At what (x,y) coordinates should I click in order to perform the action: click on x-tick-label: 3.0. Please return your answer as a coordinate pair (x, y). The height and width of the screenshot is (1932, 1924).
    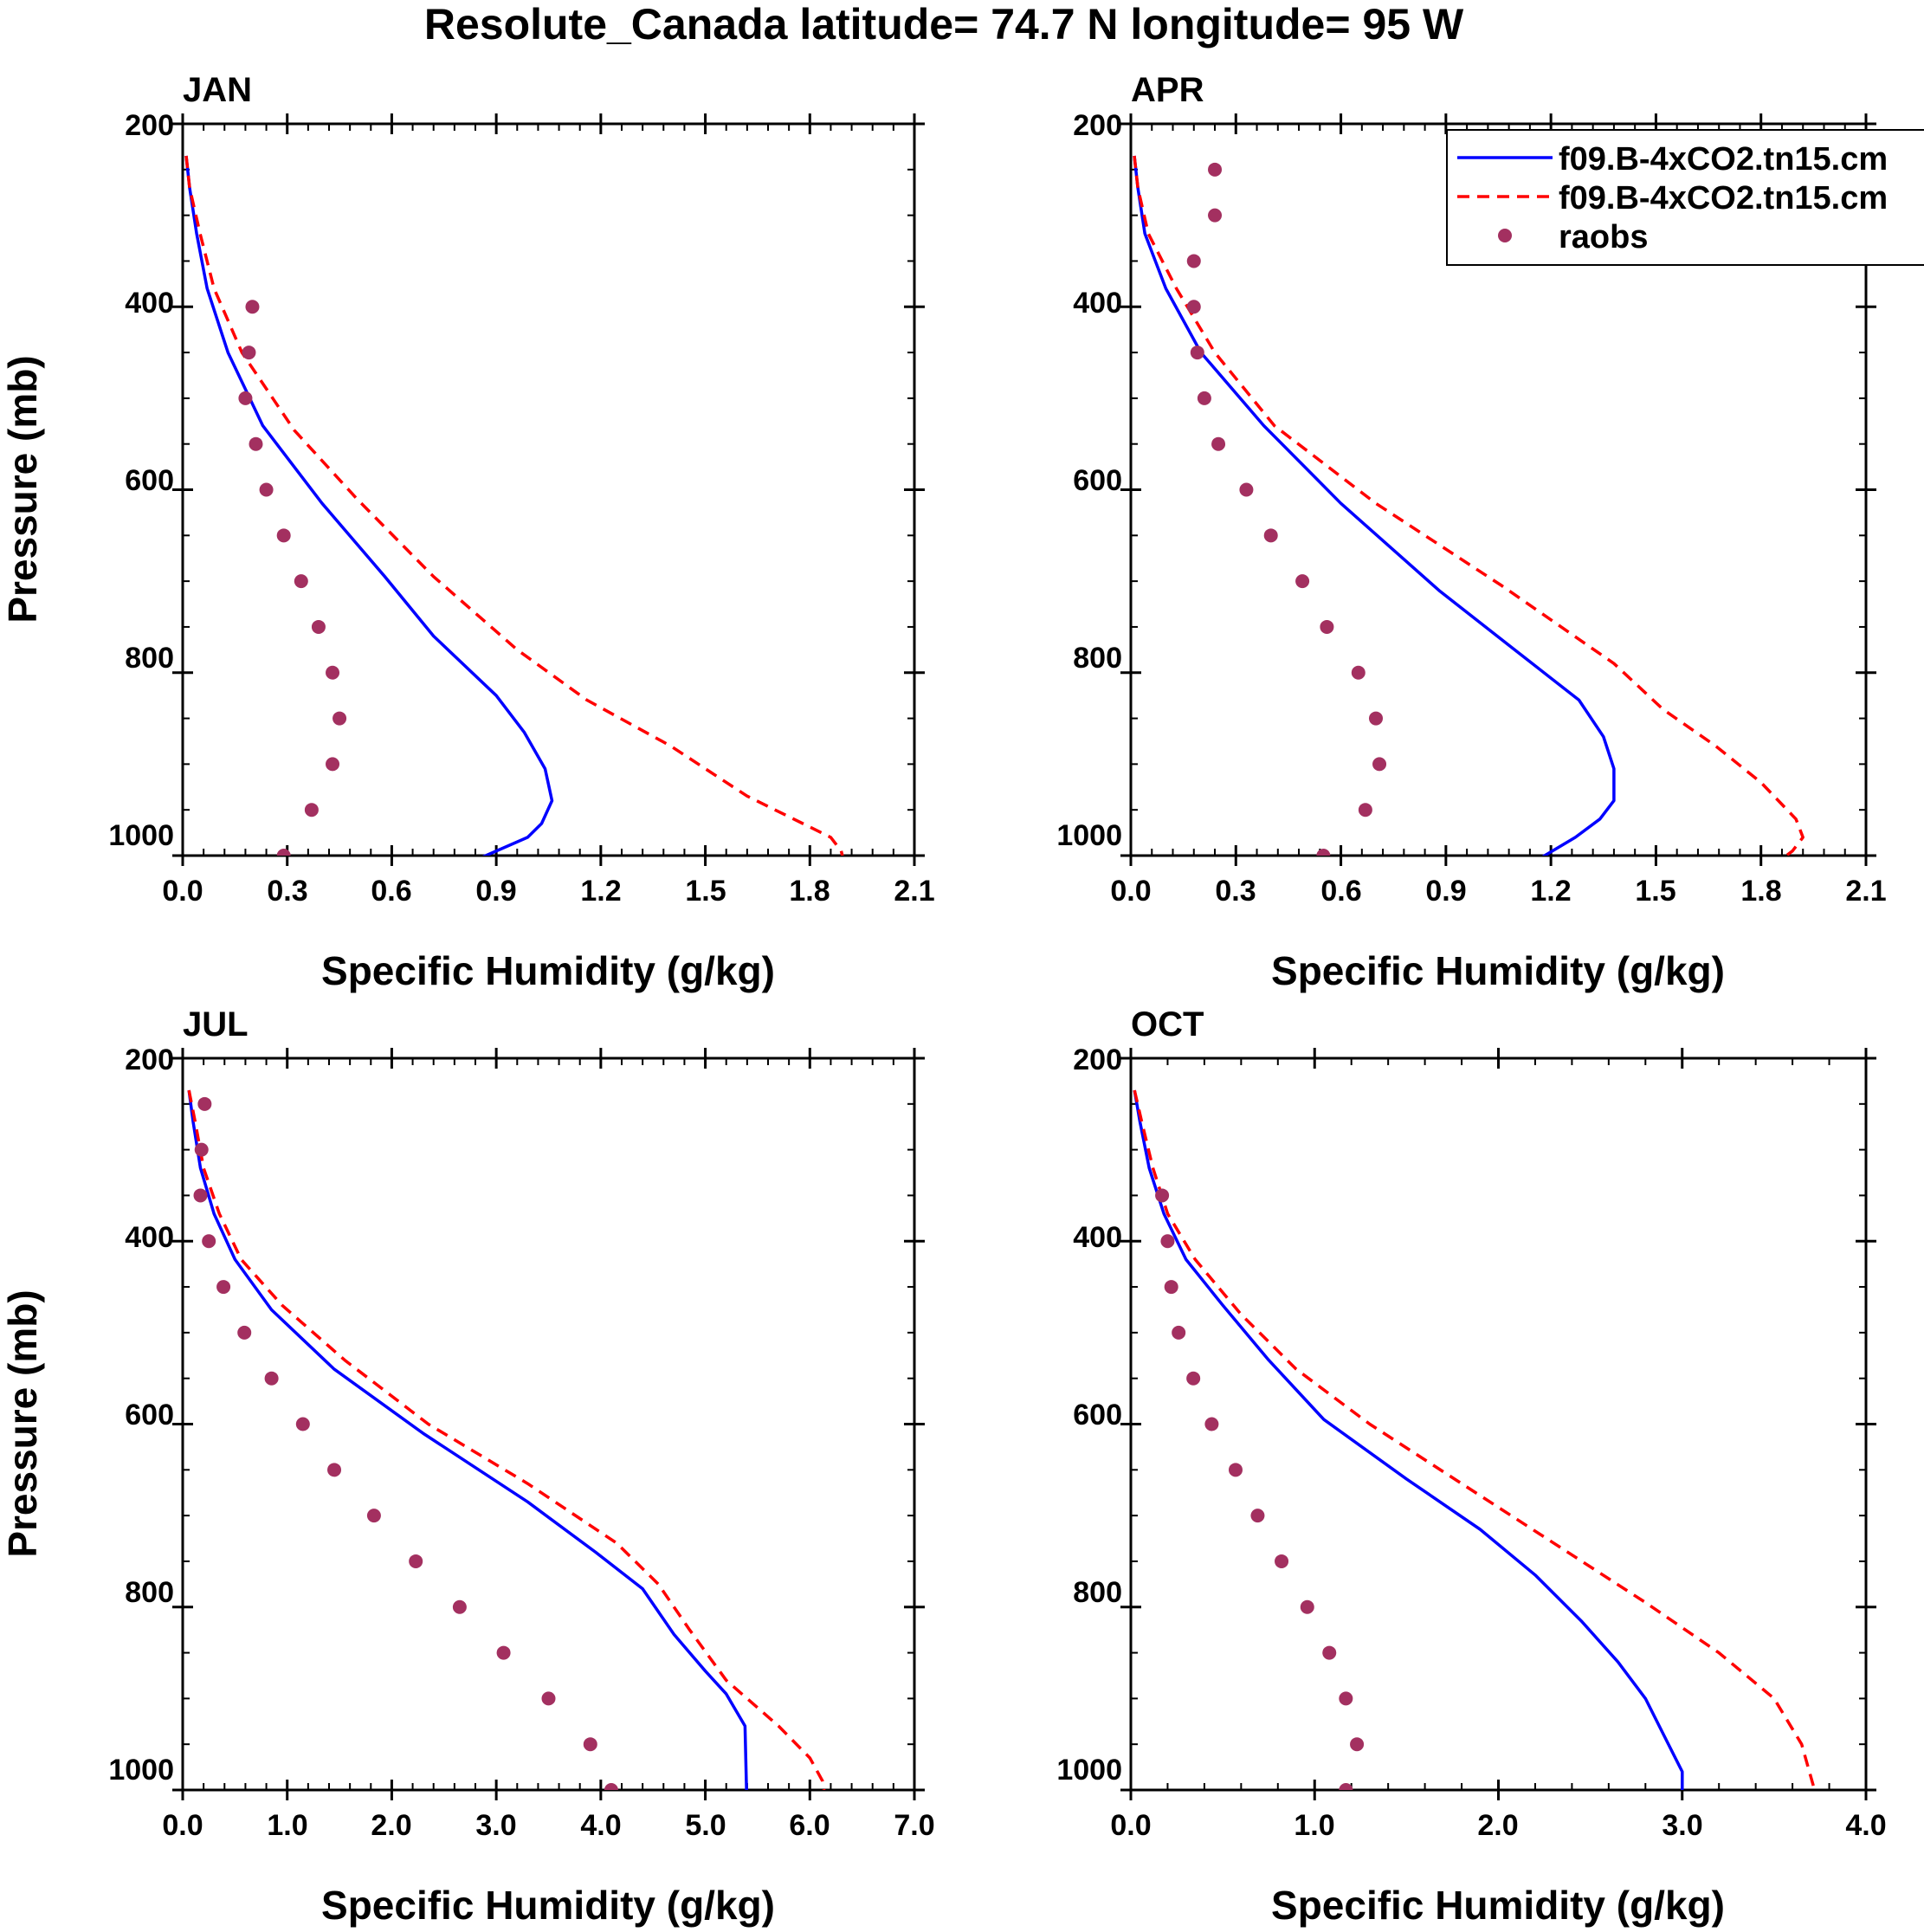
    Looking at the image, I should click on (1682, 1825).